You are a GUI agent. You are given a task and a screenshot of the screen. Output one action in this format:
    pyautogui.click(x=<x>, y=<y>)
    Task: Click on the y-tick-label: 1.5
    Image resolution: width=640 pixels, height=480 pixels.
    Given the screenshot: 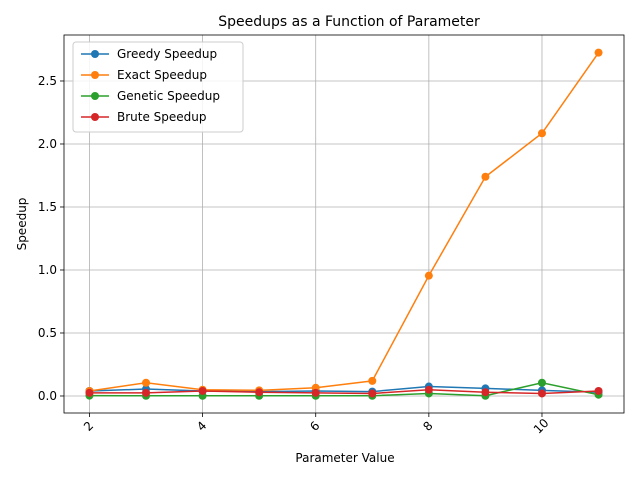 What is the action you would take?
    pyautogui.click(x=47, y=207)
    